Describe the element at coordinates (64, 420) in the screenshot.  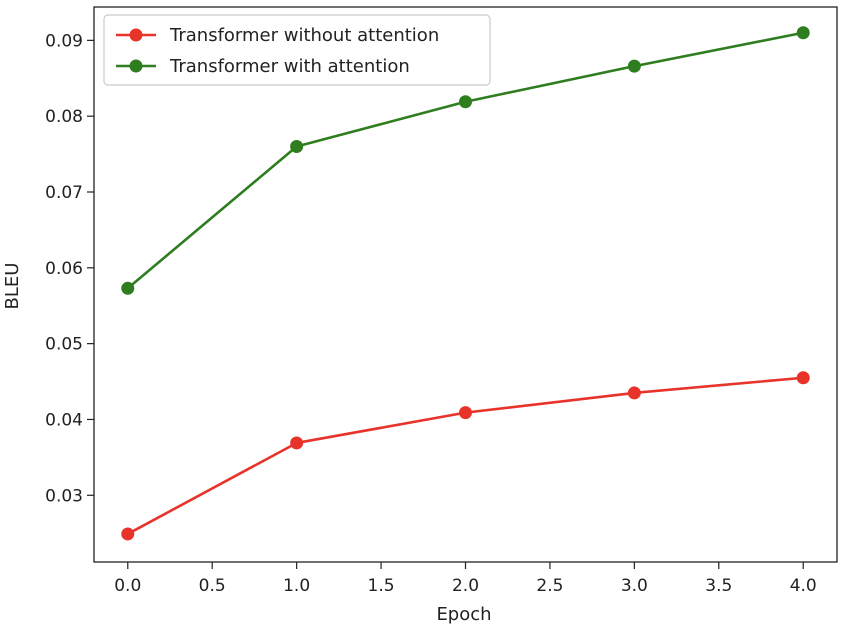
I see `y-tick-label: 0.04` at that location.